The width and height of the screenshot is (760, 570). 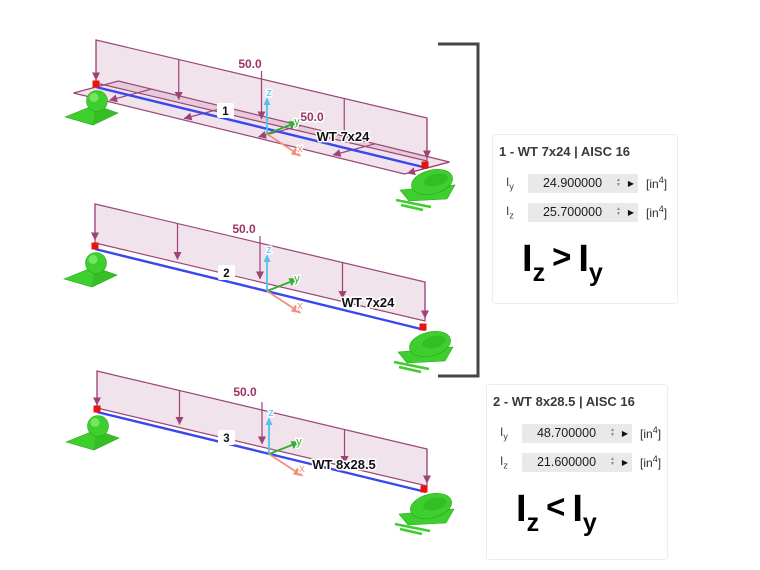 I want to click on iz-input: 25.700000 ▲ ▼ ▶, so click(x=583, y=212).